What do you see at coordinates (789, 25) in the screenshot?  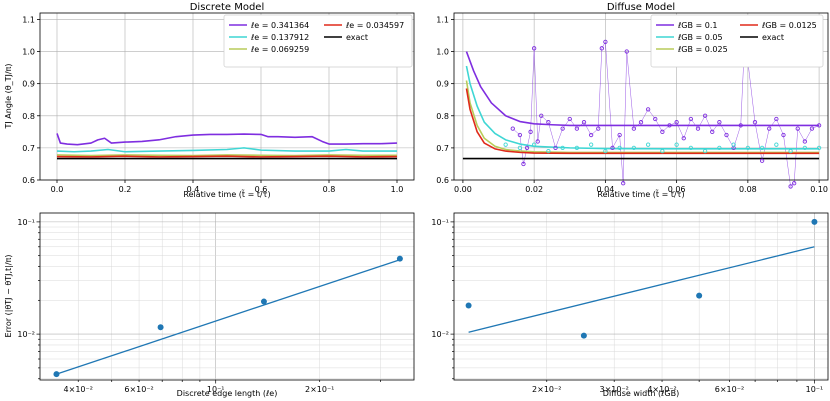 I see `legend-item: ℓGB = 0.0125` at bounding box center [789, 25].